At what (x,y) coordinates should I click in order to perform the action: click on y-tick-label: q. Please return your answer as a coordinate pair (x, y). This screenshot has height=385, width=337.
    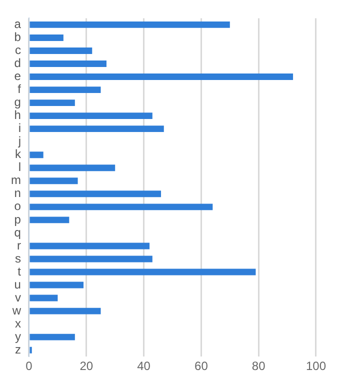
    Looking at the image, I should click on (17, 232).